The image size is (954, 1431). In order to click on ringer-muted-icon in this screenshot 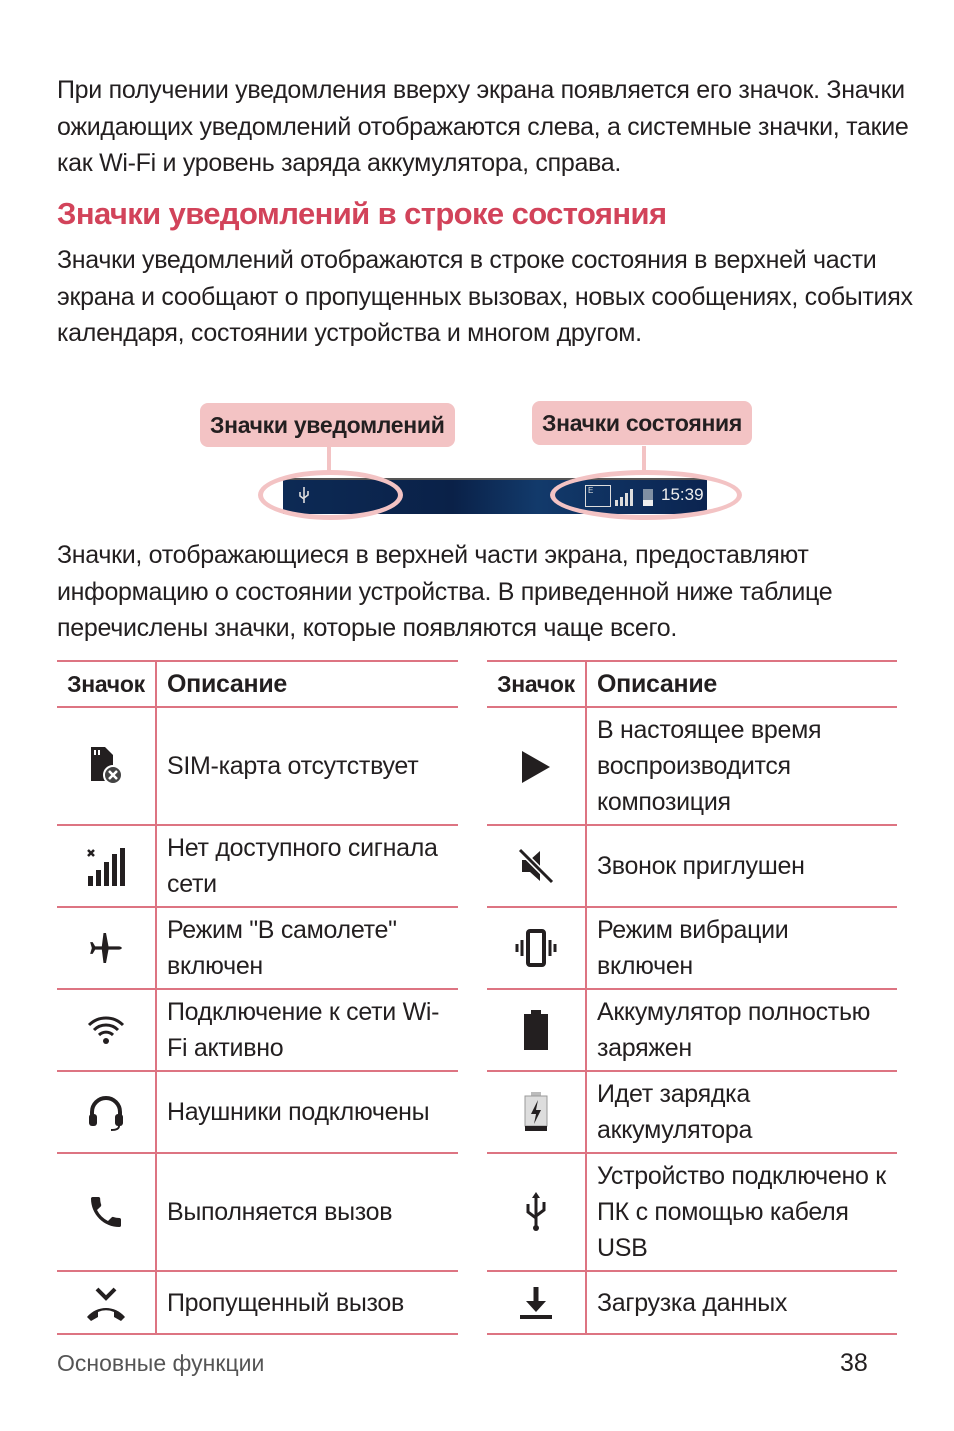, I will do `click(536, 866)`.